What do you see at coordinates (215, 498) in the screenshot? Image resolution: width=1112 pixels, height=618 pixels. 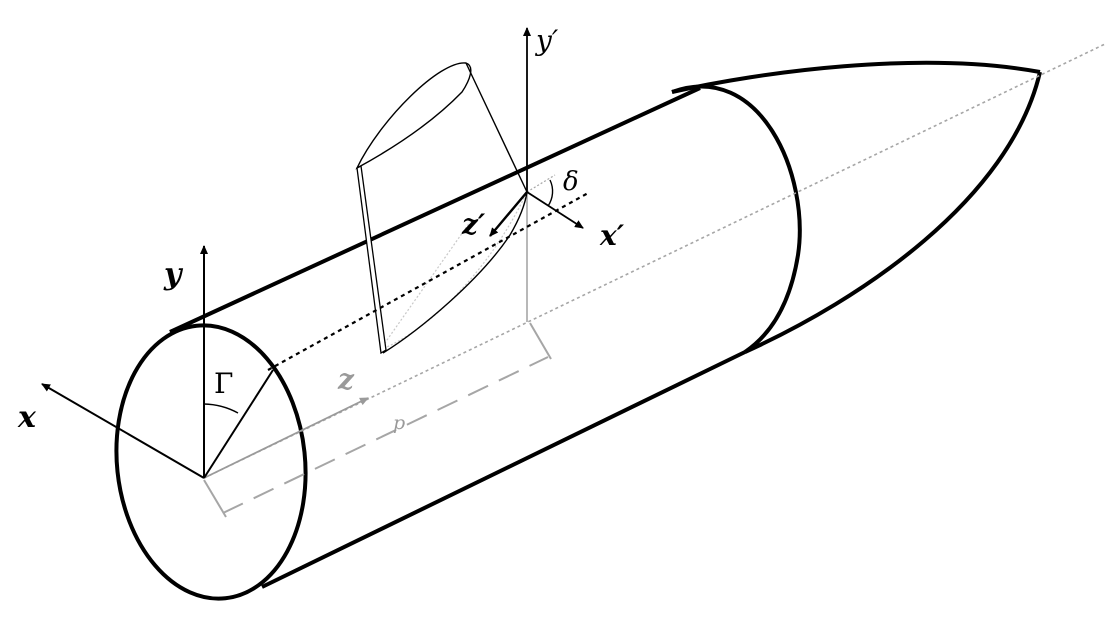 I see `p-dimension-tick-start` at bounding box center [215, 498].